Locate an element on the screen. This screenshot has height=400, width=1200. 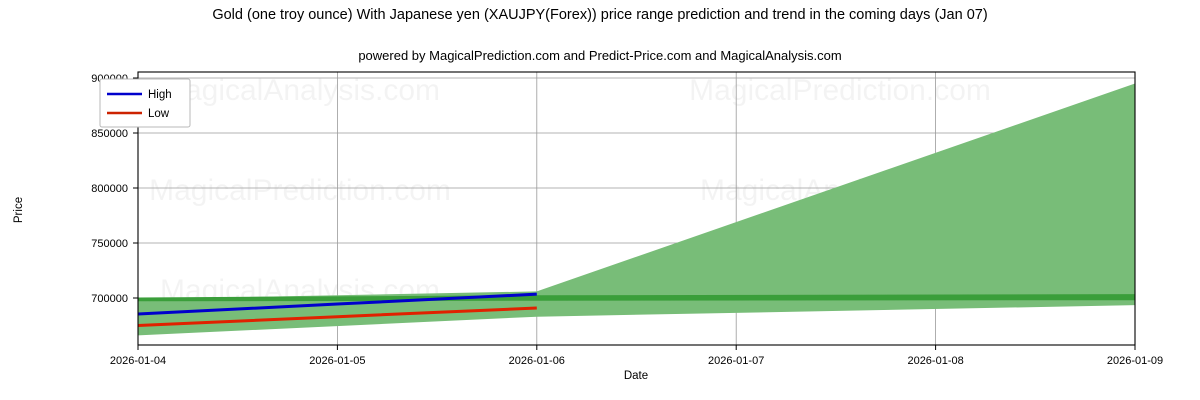
series-line-low is located at coordinates (337, 316).